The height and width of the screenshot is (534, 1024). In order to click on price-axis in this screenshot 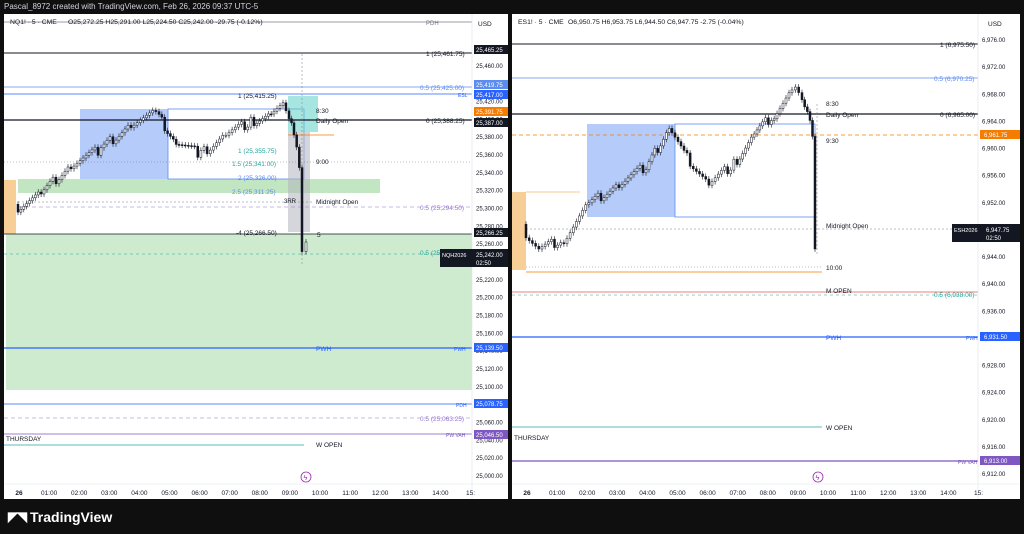, I will do `click(999, 256)`.